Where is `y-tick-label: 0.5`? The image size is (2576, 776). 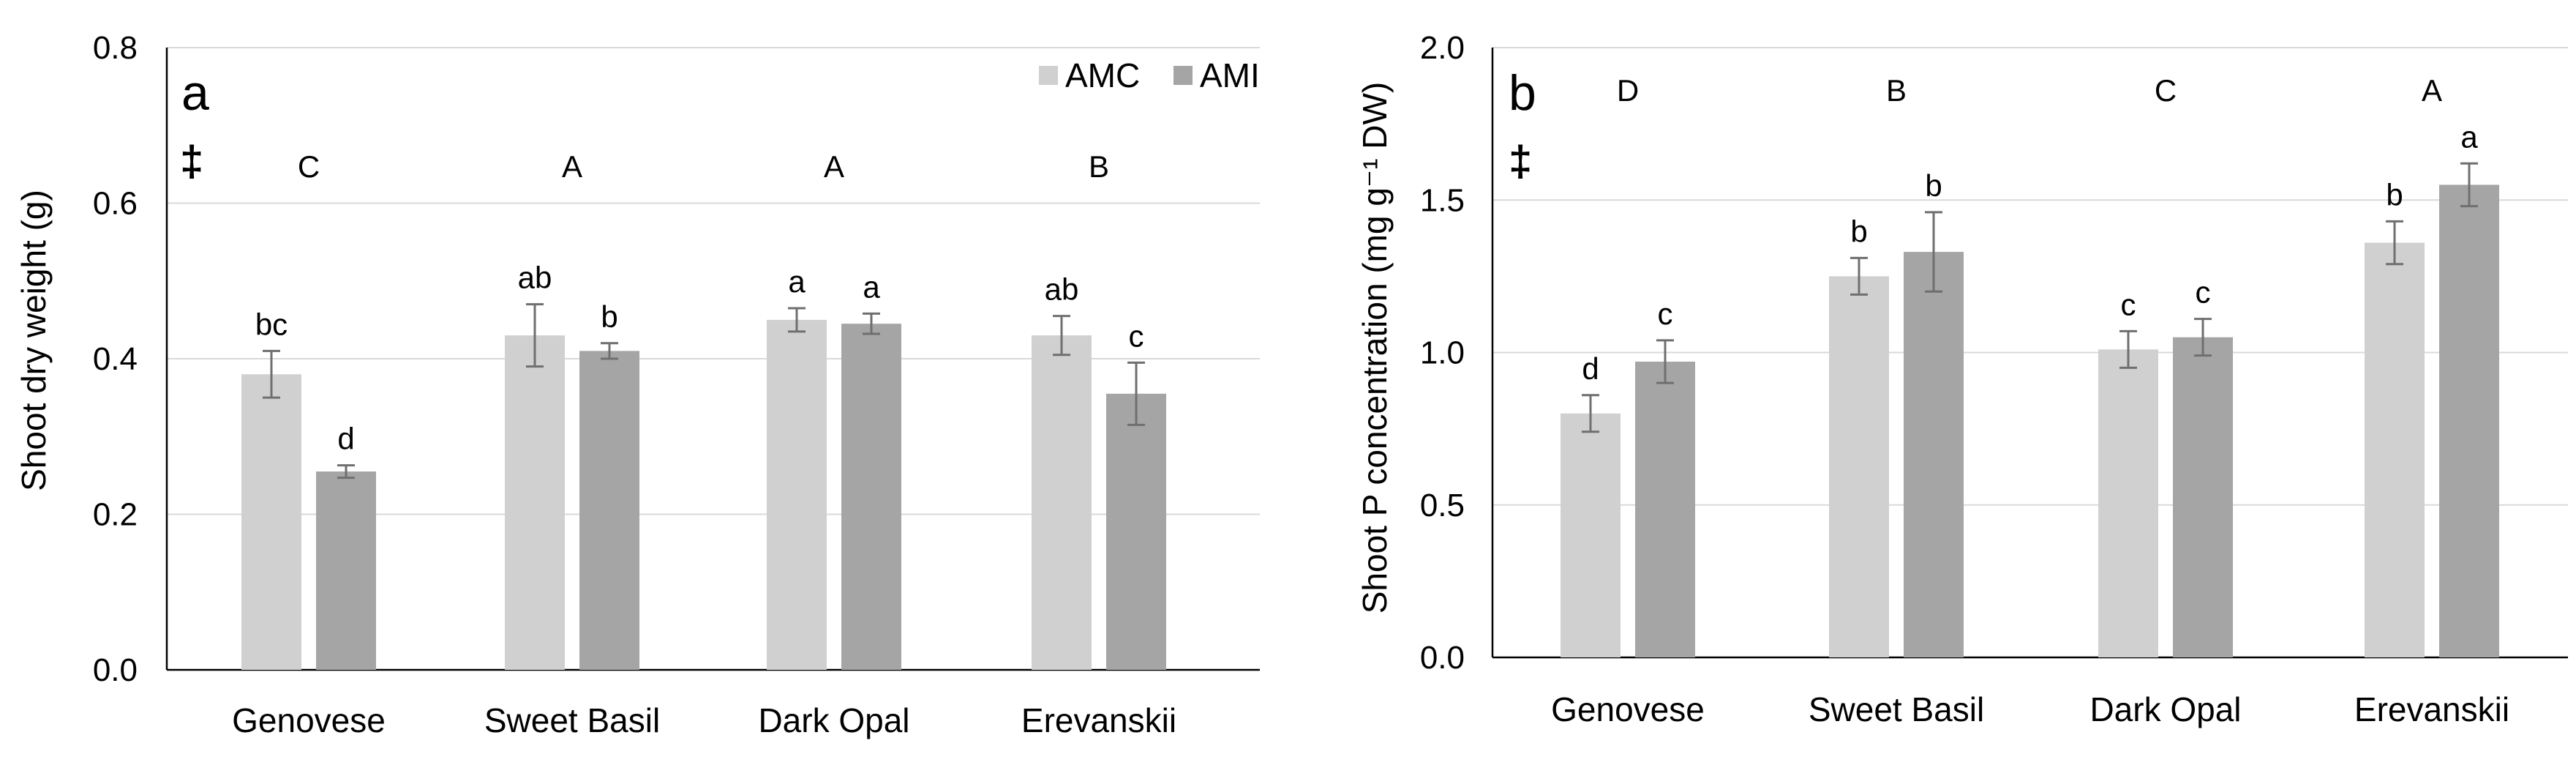
y-tick-label: 0.5 is located at coordinates (1442, 505).